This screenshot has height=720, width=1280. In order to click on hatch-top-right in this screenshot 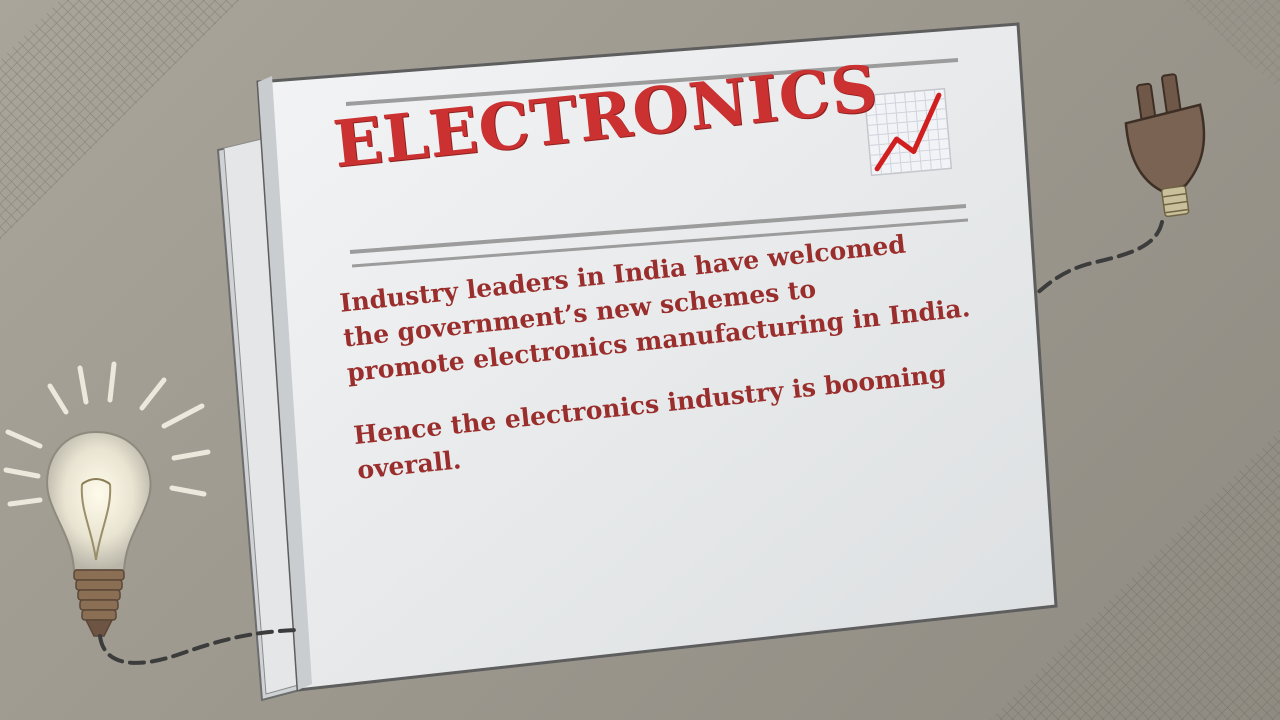, I will do `click(1230, 45)`.